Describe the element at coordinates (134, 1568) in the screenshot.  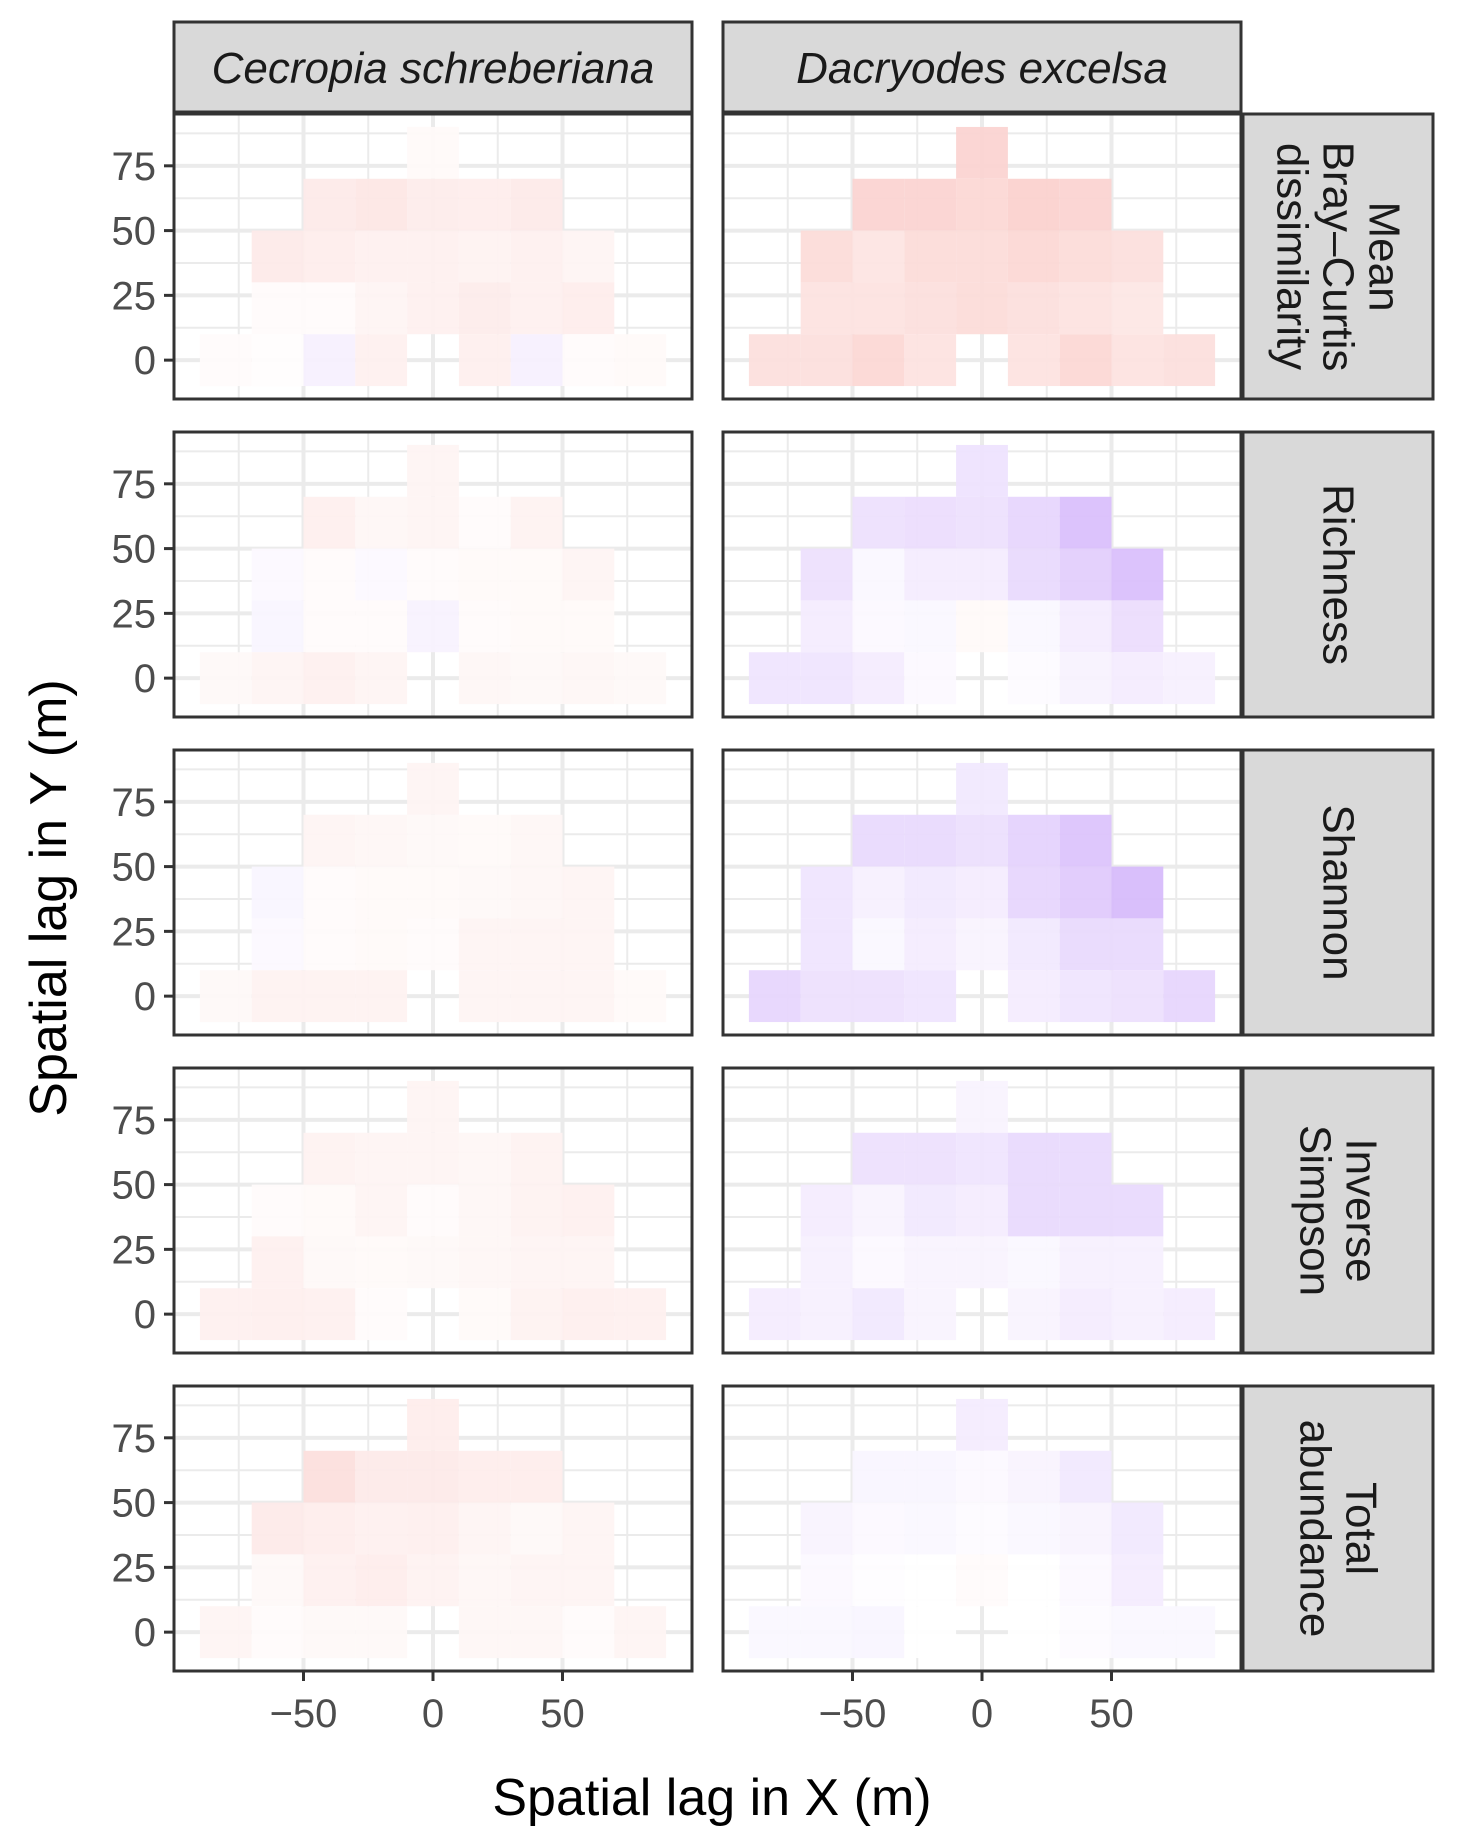
I see `y-tick-label: 25` at that location.